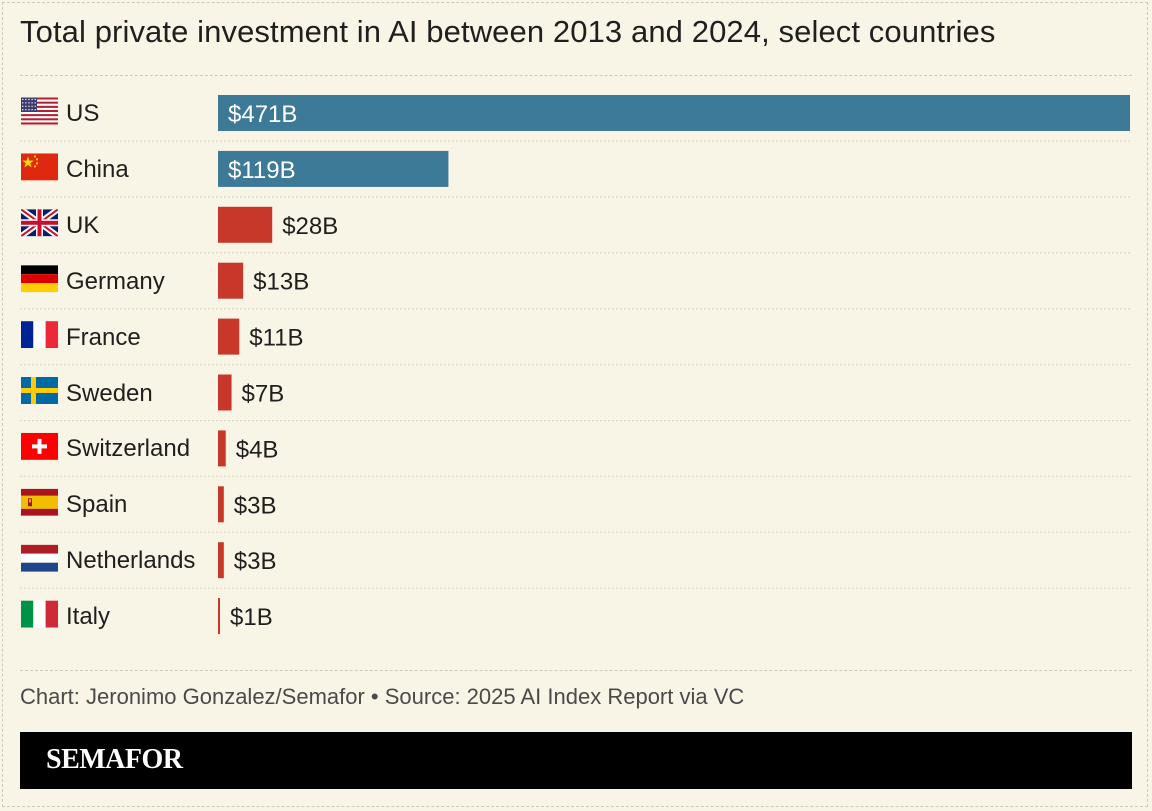  I want to click on uk-flag-icon, so click(39, 223).